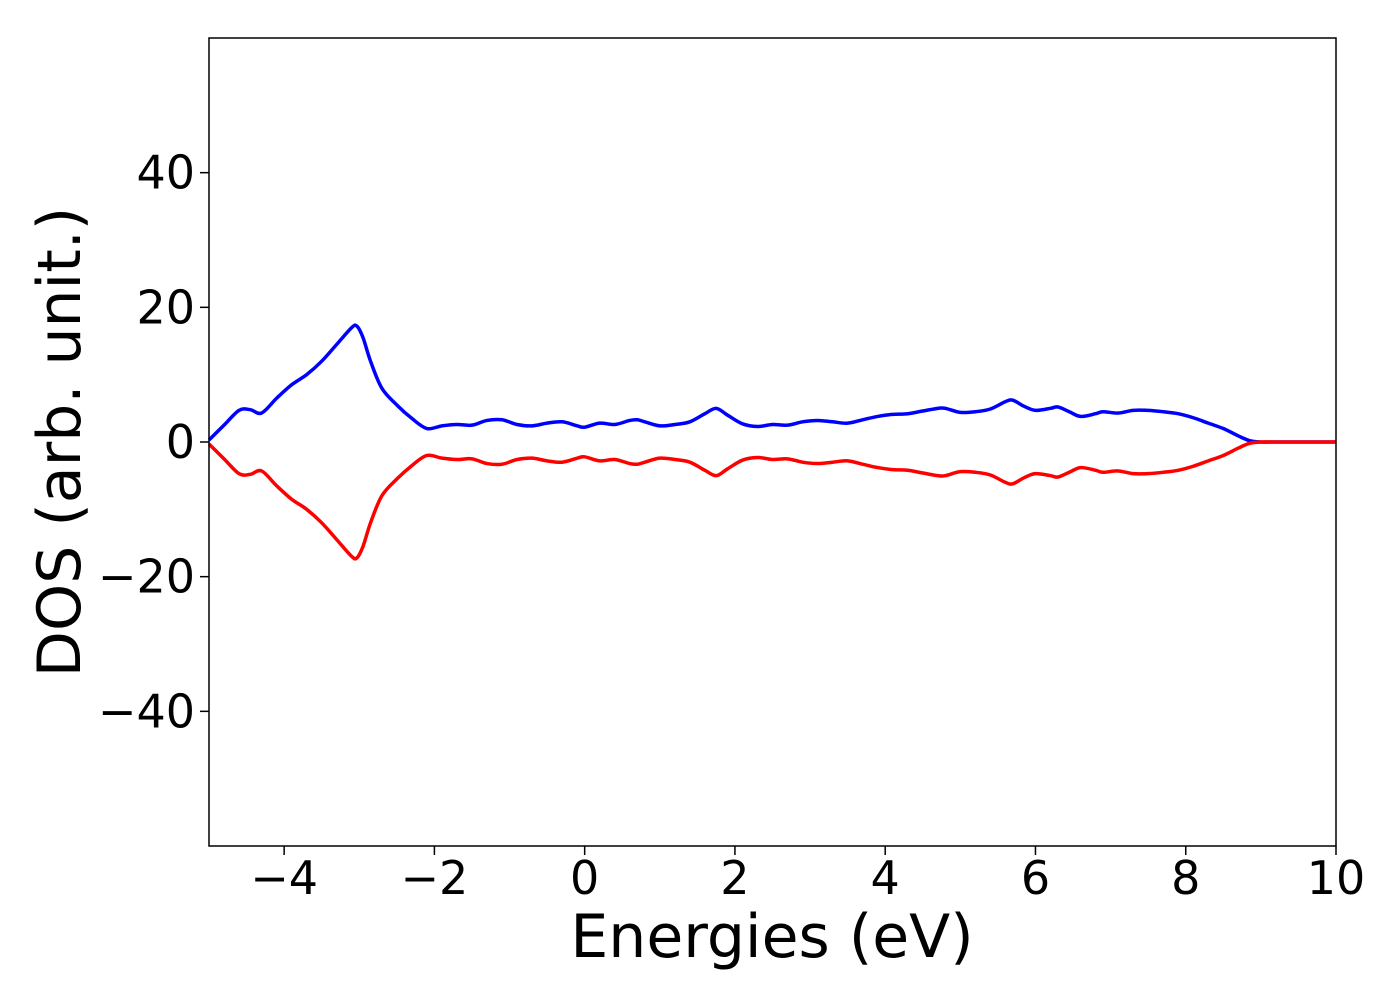  What do you see at coordinates (734, 878) in the screenshot?
I see `x-tick-label: 2` at bounding box center [734, 878].